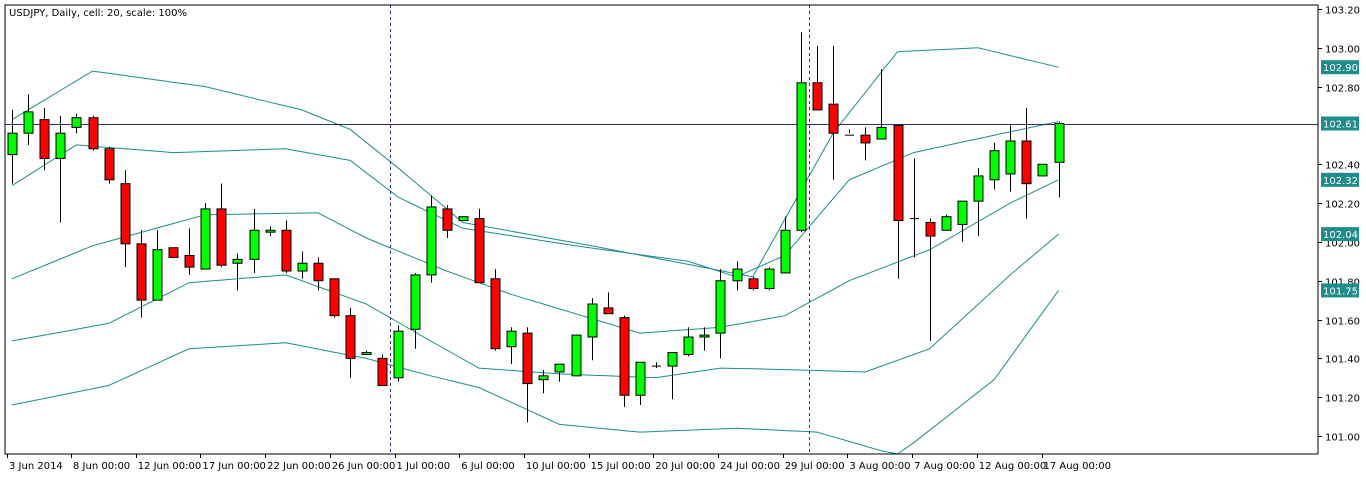 The image size is (1366, 480). What do you see at coordinates (234, 466) in the screenshot?
I see `x-tick-label: 17 Jun 00:00` at bounding box center [234, 466].